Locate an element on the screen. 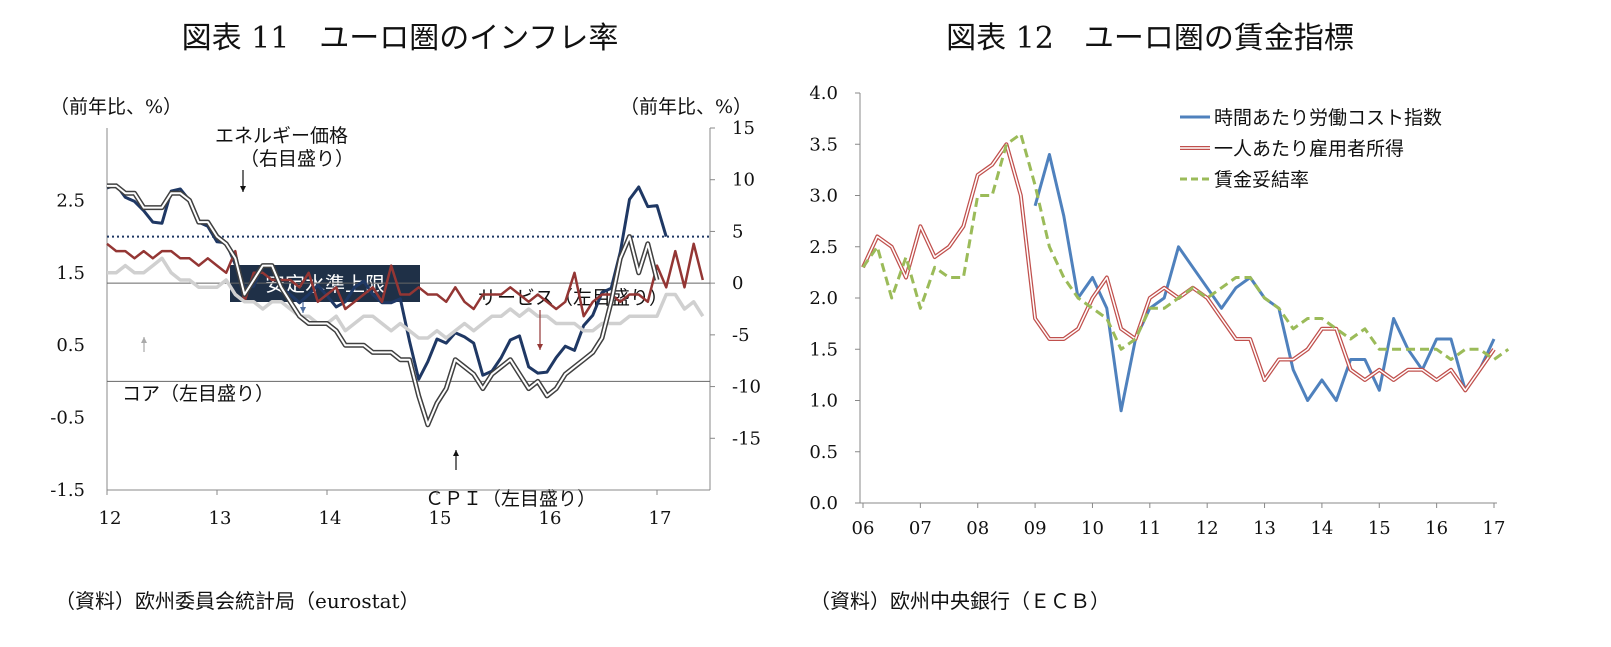 The width and height of the screenshot is (1611, 647). chart11-left-tick: 2.5 is located at coordinates (70, 200).